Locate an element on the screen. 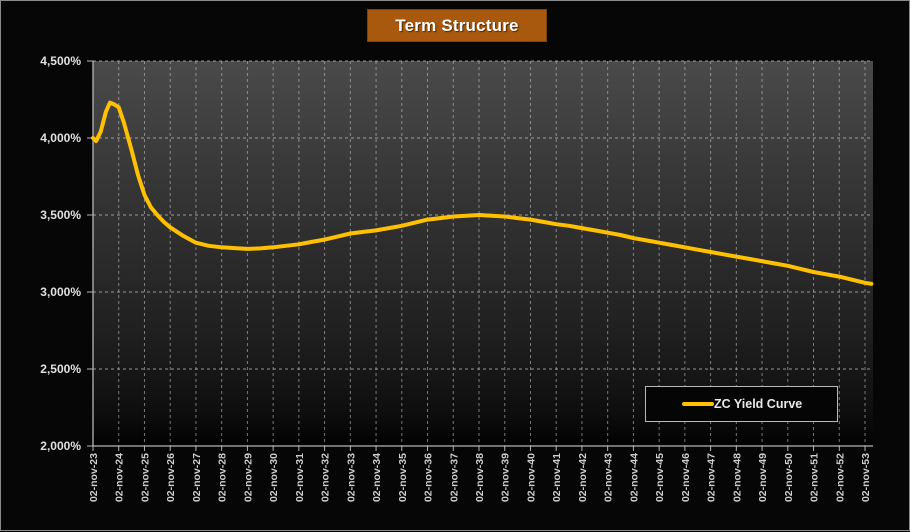 The width and height of the screenshot is (910, 532). x-tick-label: 02-nov-23 is located at coordinates (94, 477).